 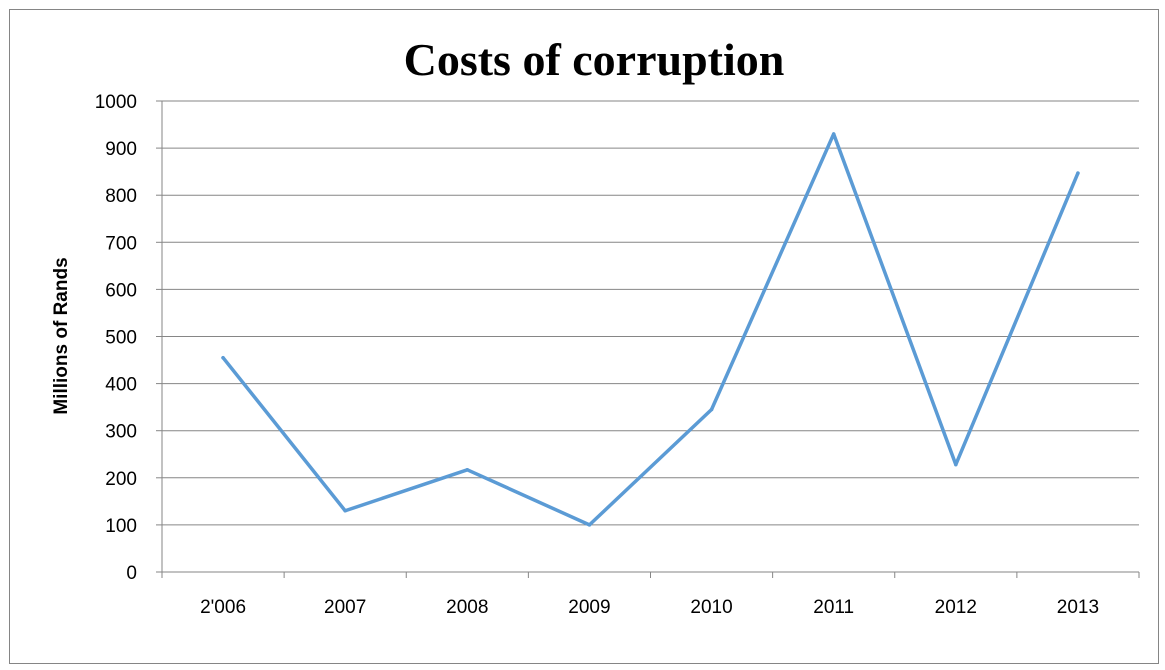 I want to click on x-tick-label: 2011, so click(x=833, y=607).